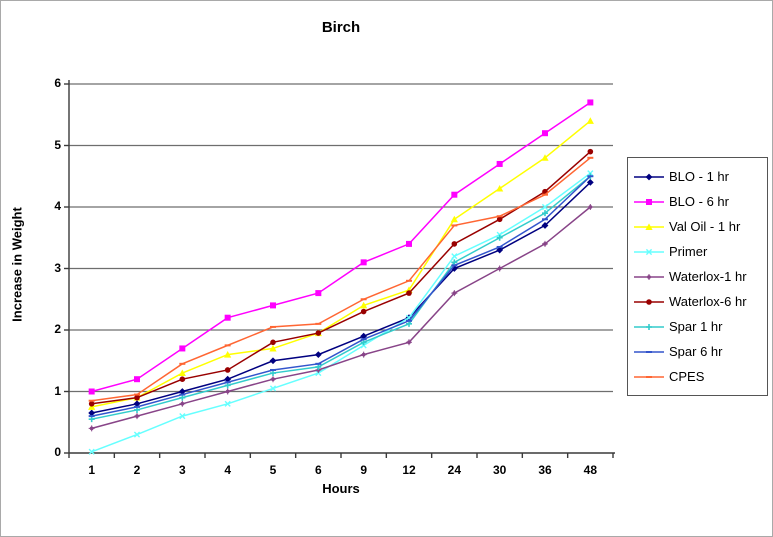 This screenshot has width=773, height=537. Describe the element at coordinates (708, 301) in the screenshot. I see `legend-label: Waterlox-6 hr` at that location.